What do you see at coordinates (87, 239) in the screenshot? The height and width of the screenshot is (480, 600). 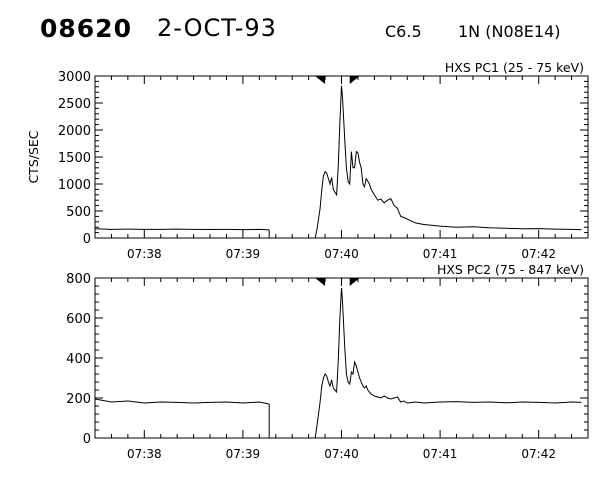 I see `panel-top-ytick-label: 0` at bounding box center [87, 239].